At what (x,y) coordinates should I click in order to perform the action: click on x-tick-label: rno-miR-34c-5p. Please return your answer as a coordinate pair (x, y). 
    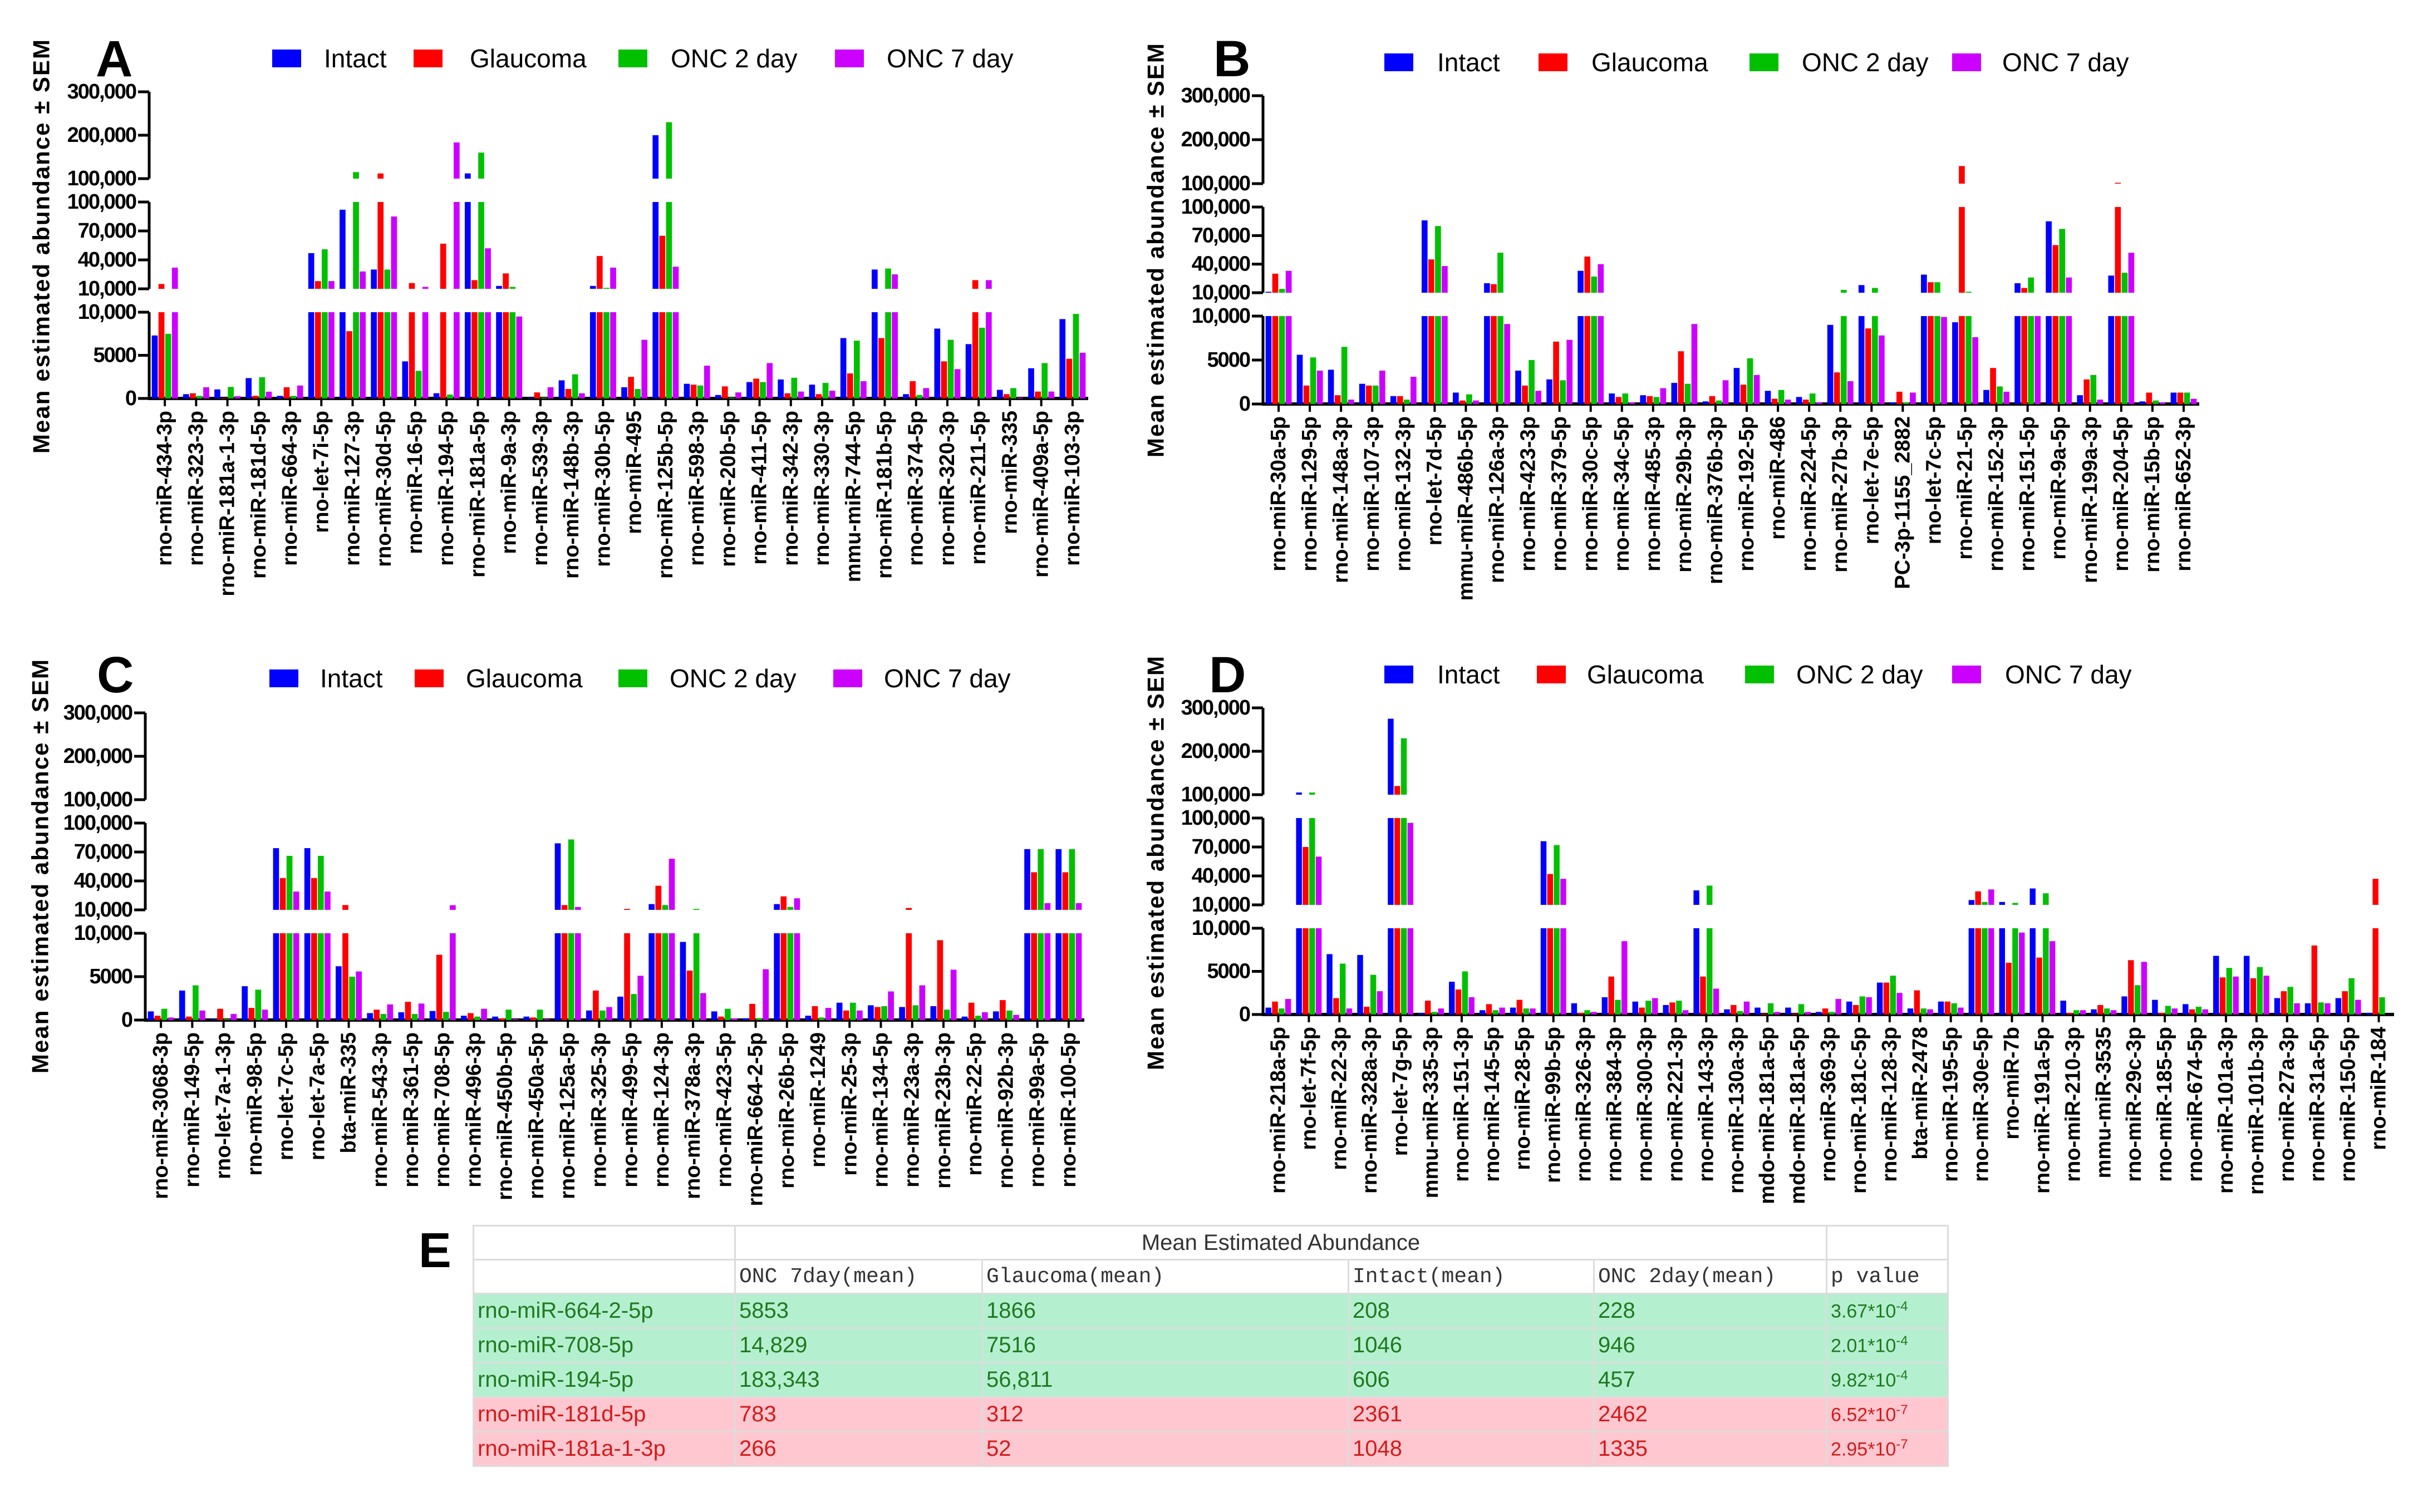
    Looking at the image, I should click on (1622, 494).